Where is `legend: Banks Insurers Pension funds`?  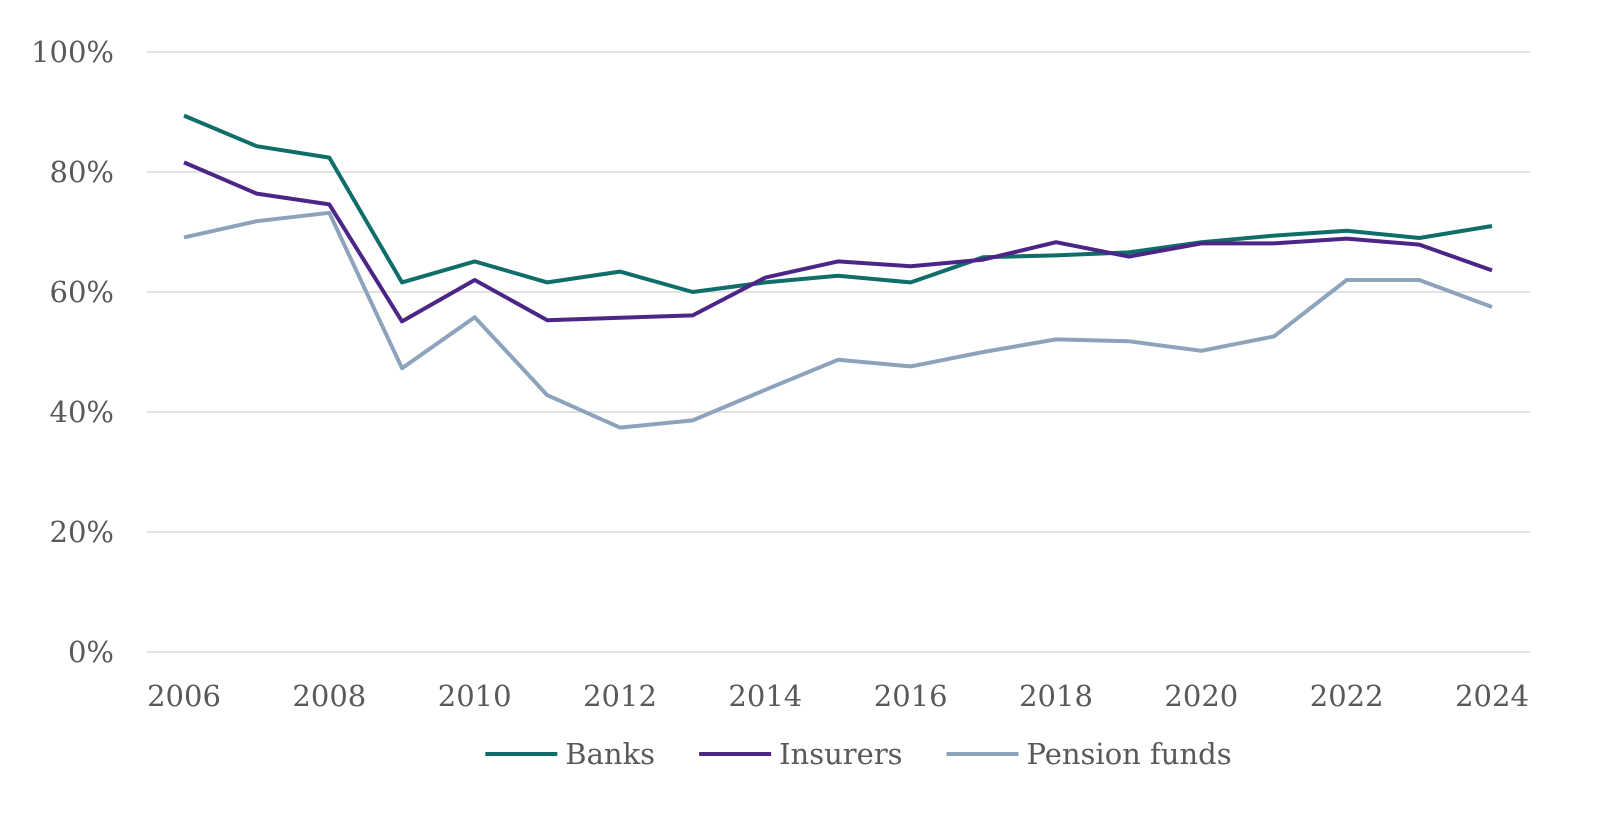
legend: Banks Insurers Pension funds is located at coordinates (858, 754).